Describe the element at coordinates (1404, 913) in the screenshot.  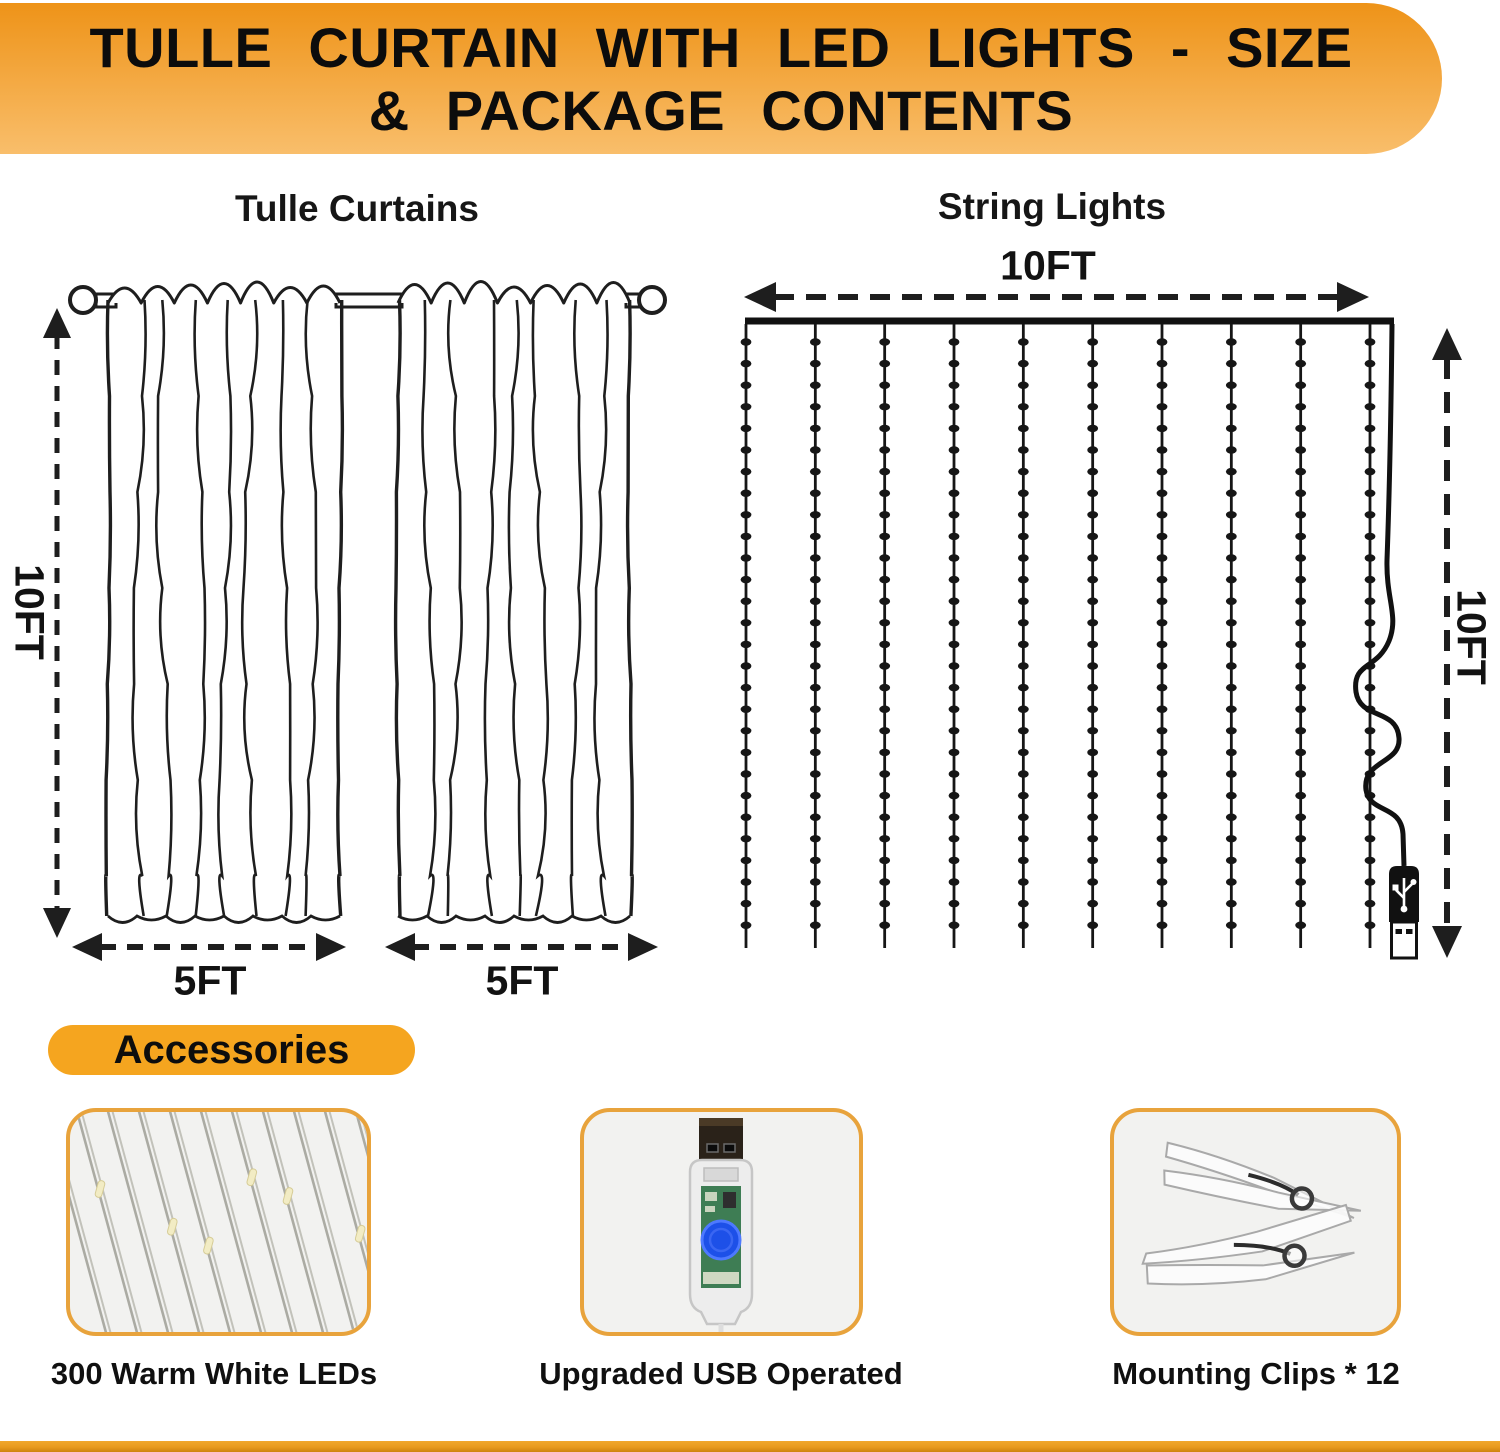
I see `usb-plug` at that location.